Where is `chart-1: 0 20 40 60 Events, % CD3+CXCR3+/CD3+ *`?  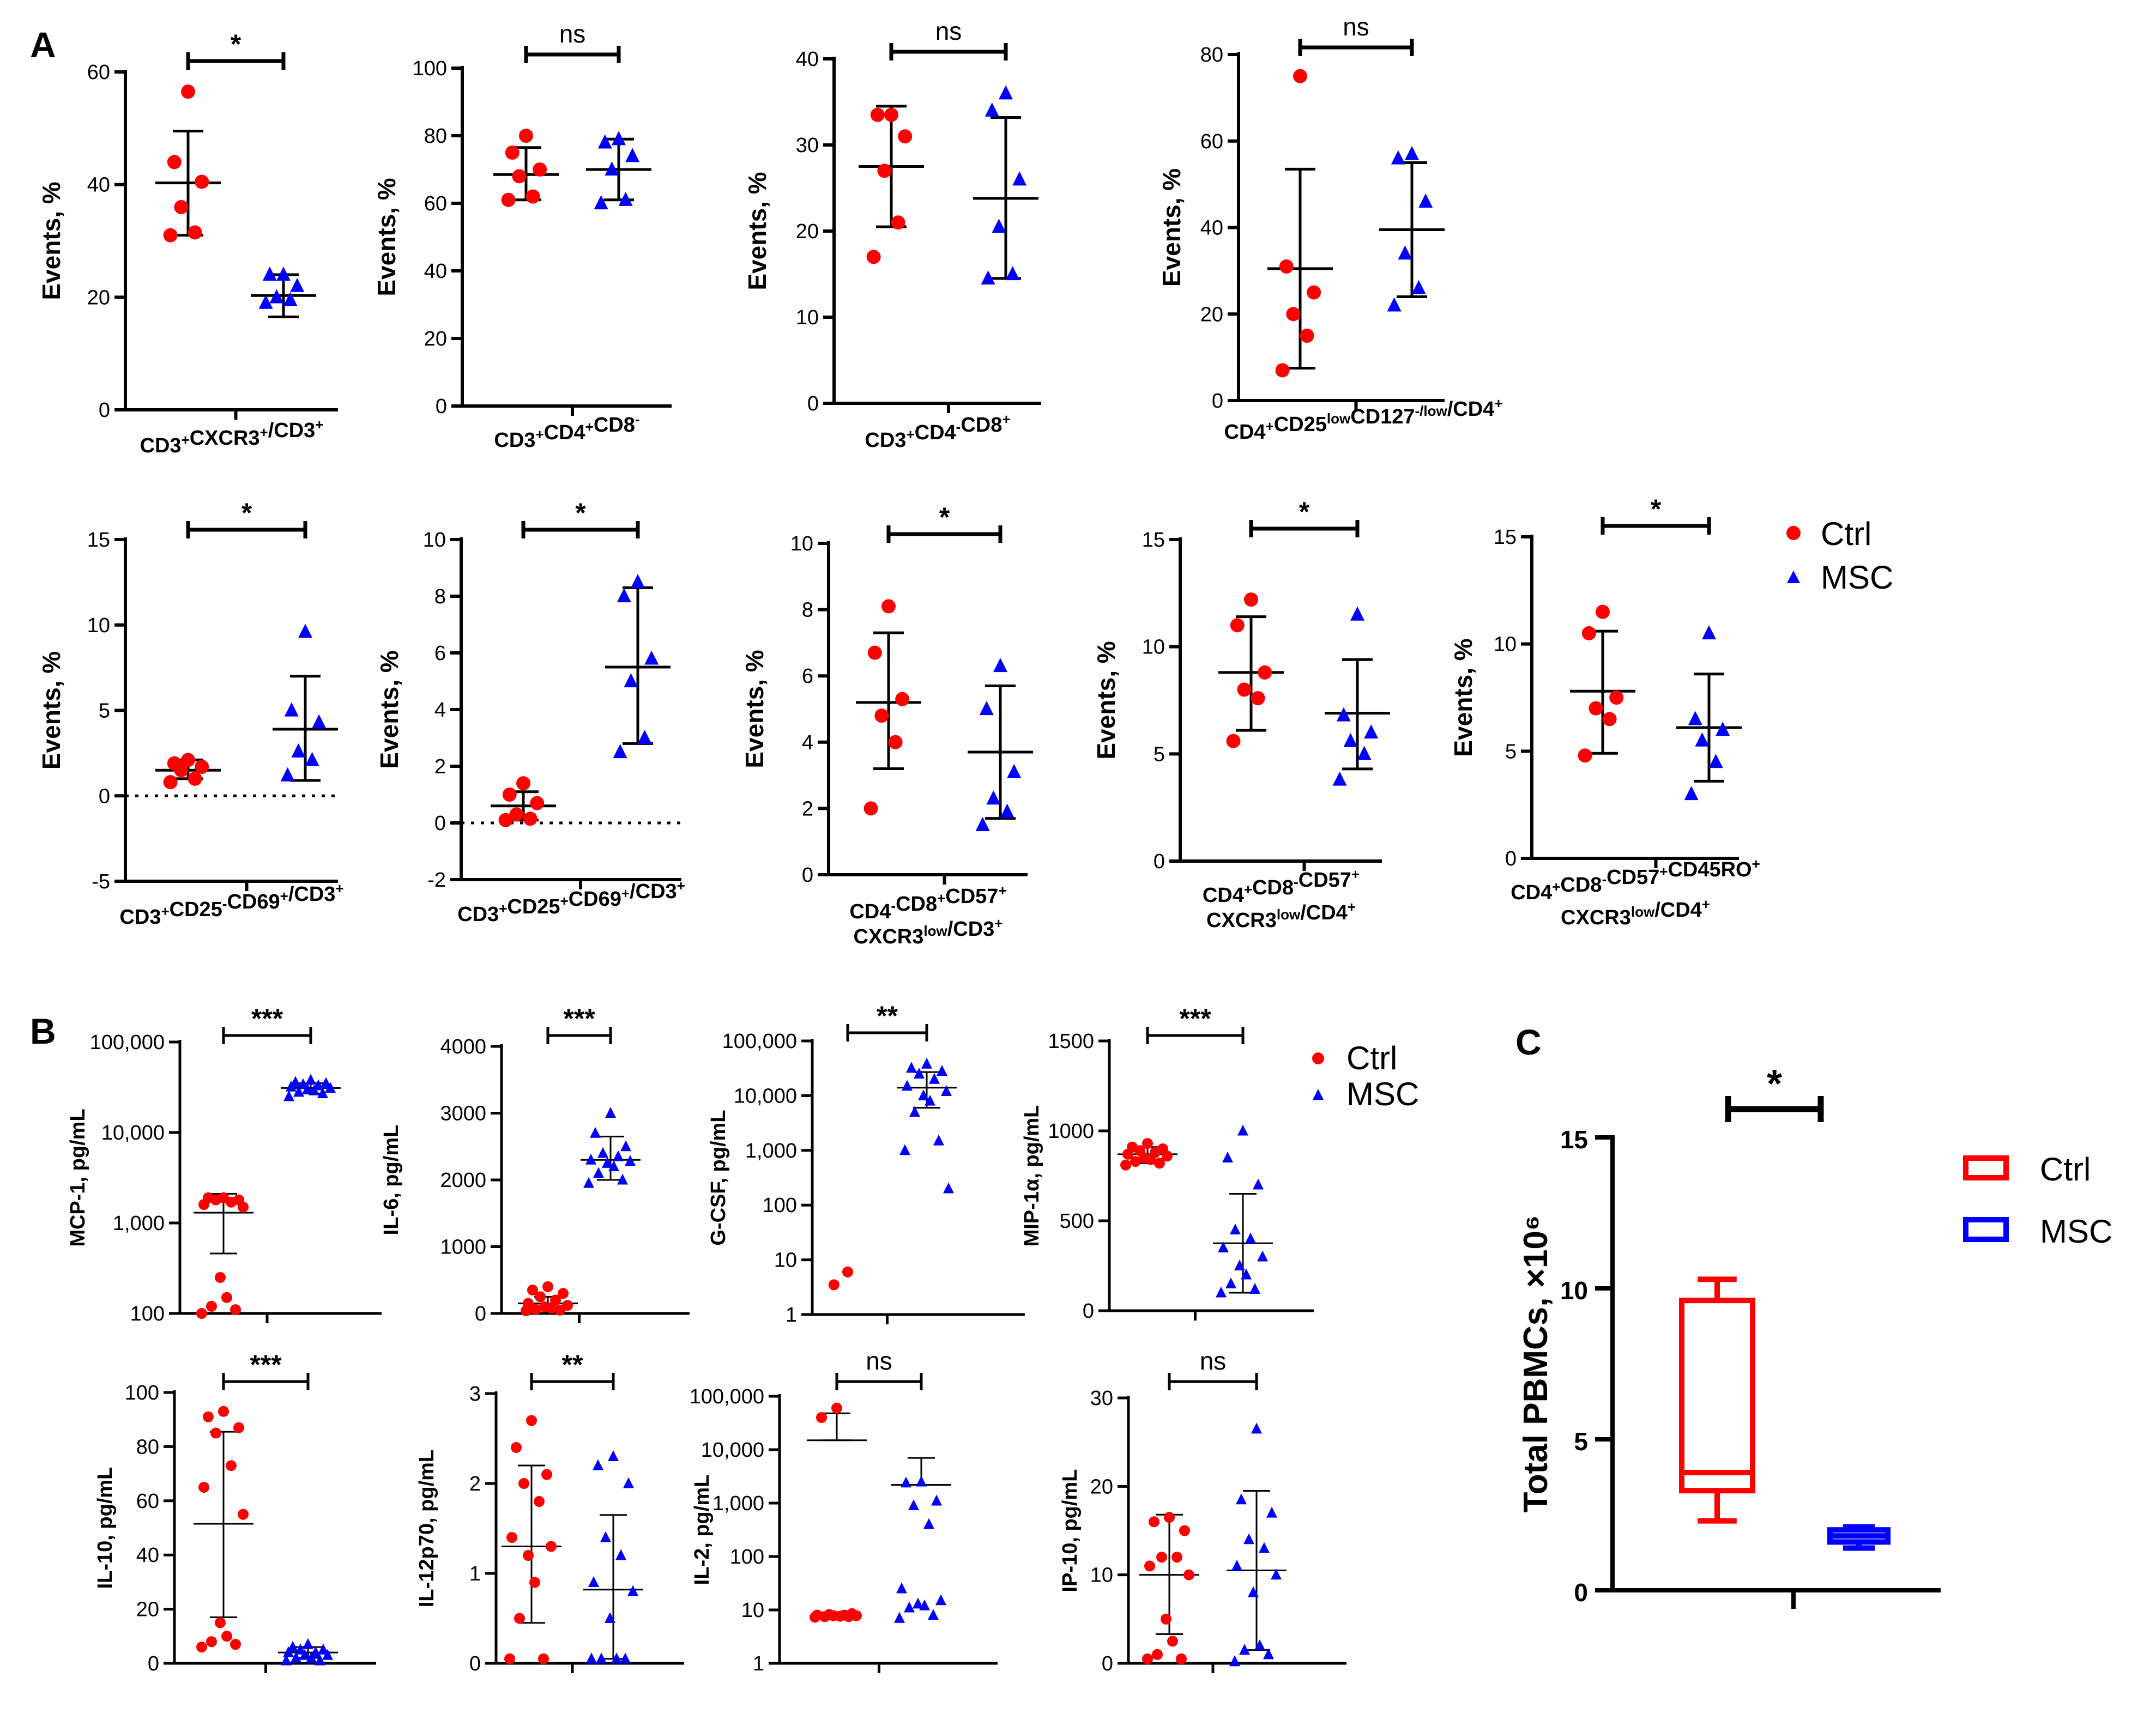 chart-1: 0 20 40 60 Events, % CD3+CXCR3+/CD3+ * is located at coordinates (188, 243).